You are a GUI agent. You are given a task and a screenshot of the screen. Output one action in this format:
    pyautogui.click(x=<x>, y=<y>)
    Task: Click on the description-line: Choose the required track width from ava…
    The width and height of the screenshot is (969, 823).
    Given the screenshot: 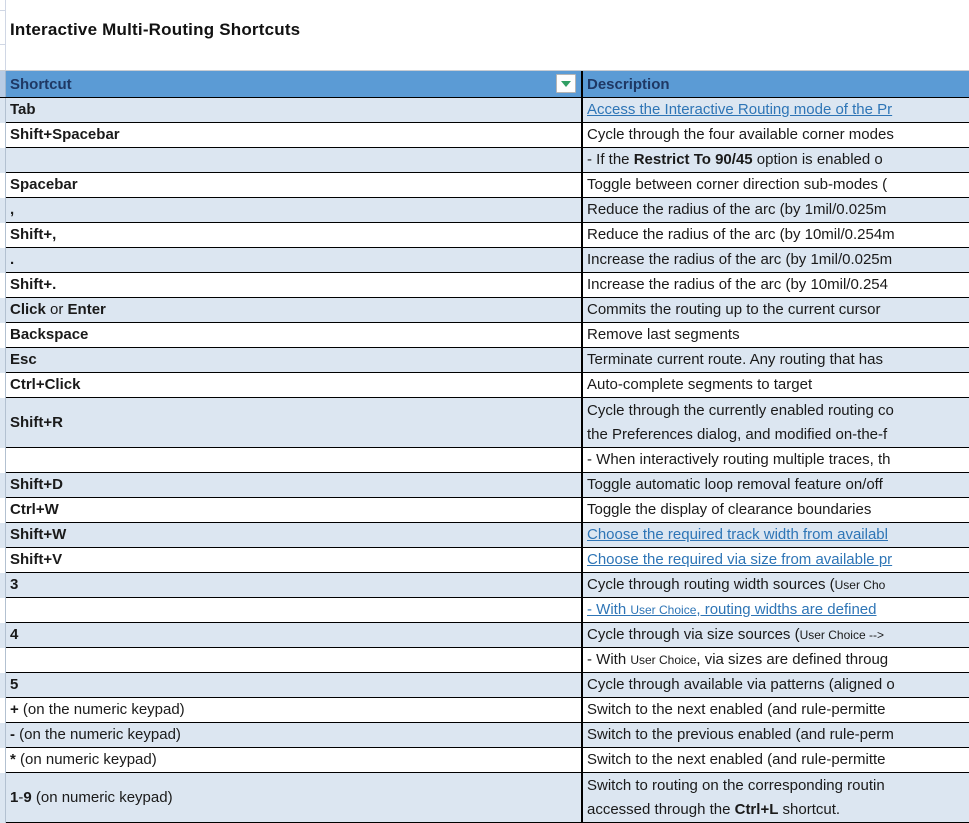 What is the action you would take?
    pyautogui.click(x=778, y=535)
    